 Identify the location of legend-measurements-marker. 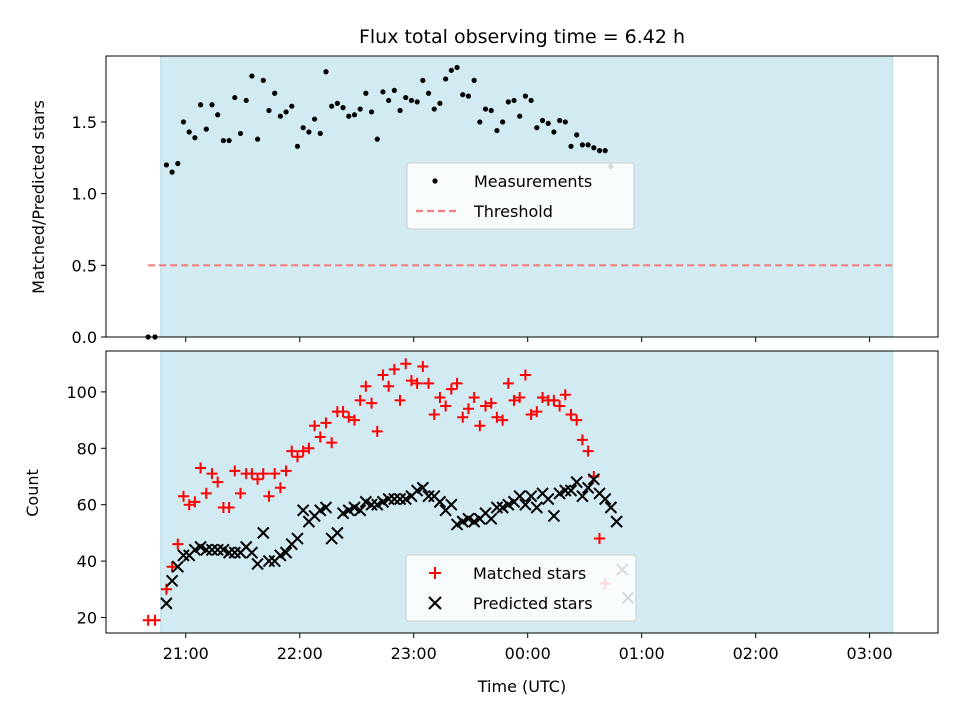
(435, 181).